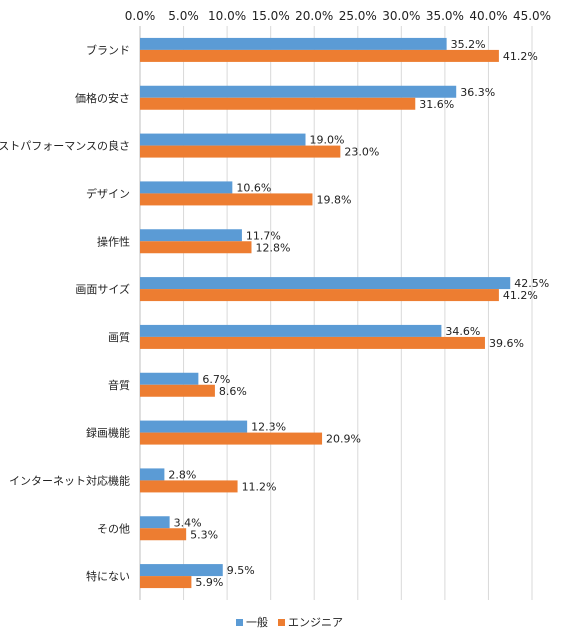 This screenshot has height=644, width=567. Describe the element at coordinates (333, 199) in the screenshot. I see `data-label: 19.8%` at that location.